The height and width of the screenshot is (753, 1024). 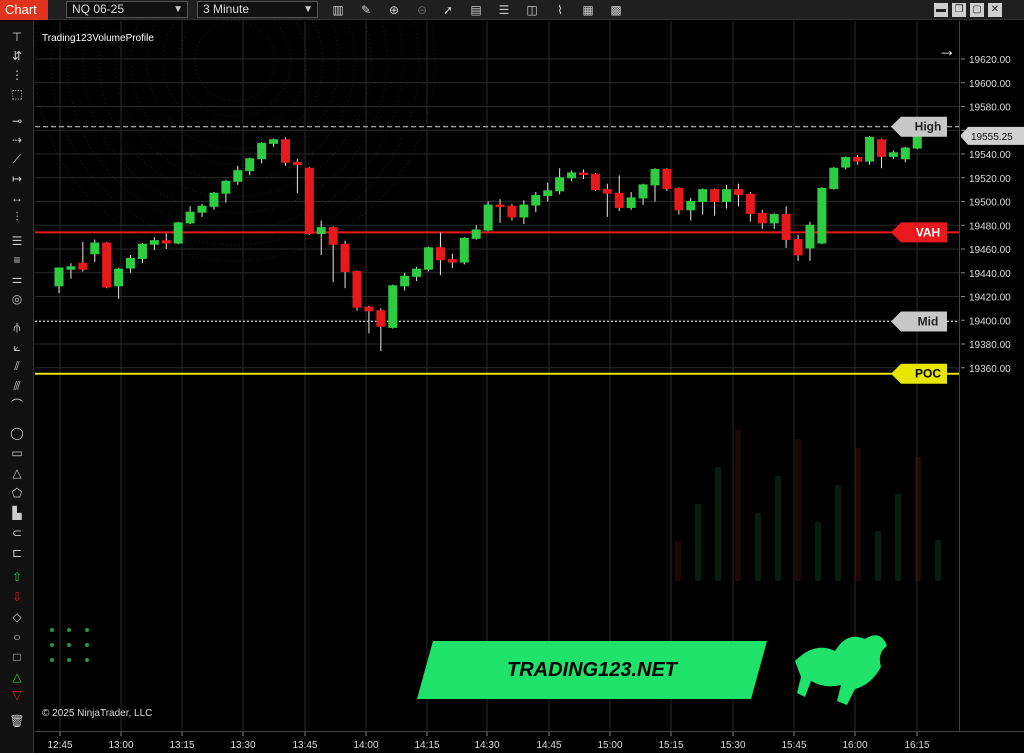 I want to click on price-tick-label: 19380.00, so click(x=990, y=345).